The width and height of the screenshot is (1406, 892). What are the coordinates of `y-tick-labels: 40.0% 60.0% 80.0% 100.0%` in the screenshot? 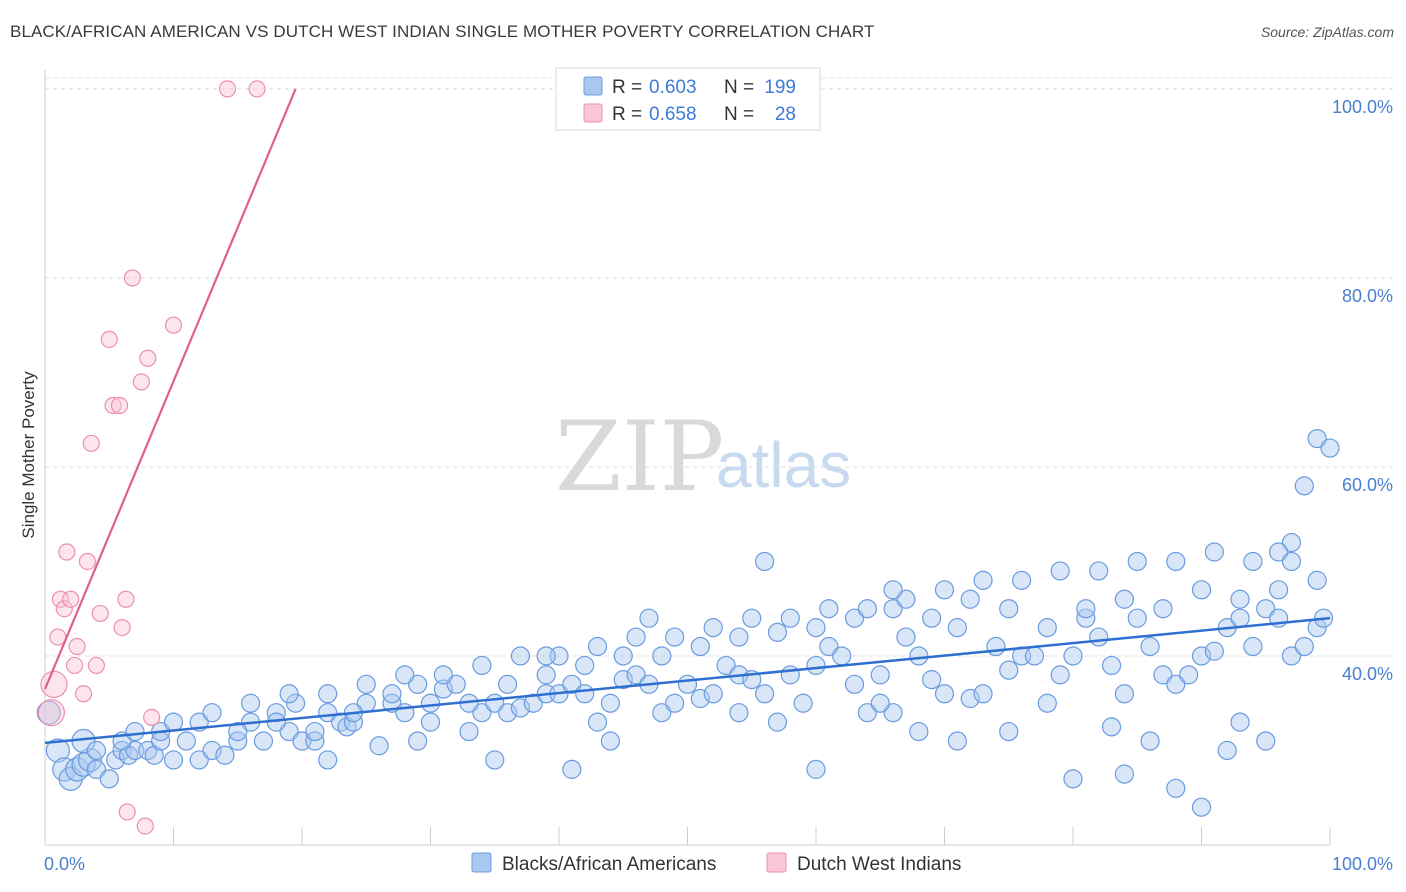 It's located at (1362, 390).